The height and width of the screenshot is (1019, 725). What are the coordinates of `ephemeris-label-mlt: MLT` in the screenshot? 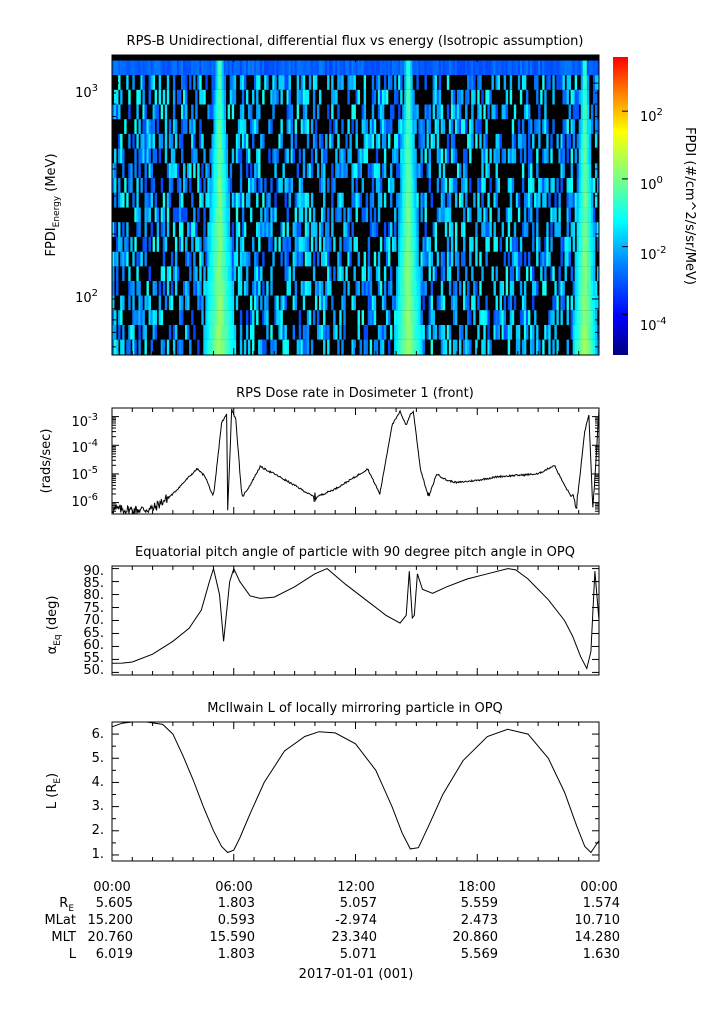 It's located at (63, 937).